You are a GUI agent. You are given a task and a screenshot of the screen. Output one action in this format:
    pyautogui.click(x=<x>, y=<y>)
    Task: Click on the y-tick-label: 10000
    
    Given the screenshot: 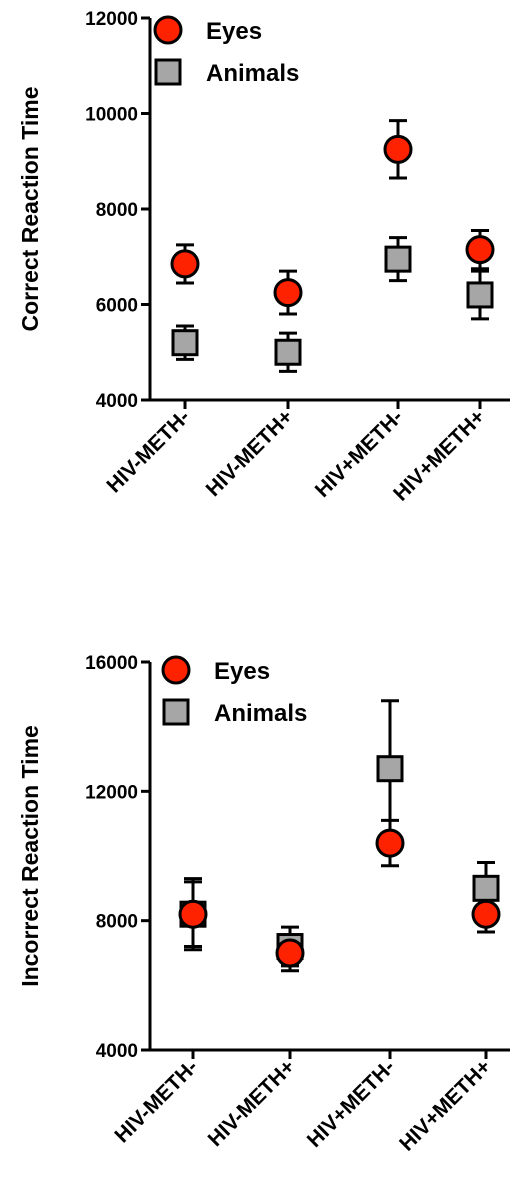 What is the action you would take?
    pyautogui.click(x=111, y=115)
    